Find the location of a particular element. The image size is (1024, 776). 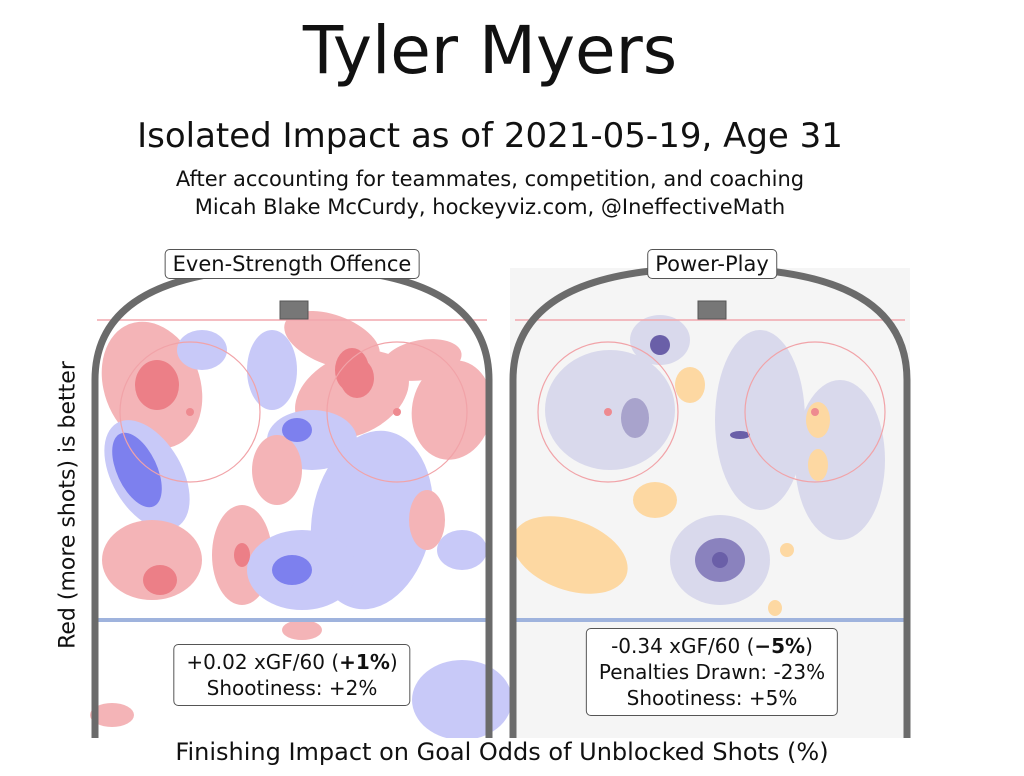

penalties-drawn: Penalties Drawn: -23% is located at coordinates (712, 672).